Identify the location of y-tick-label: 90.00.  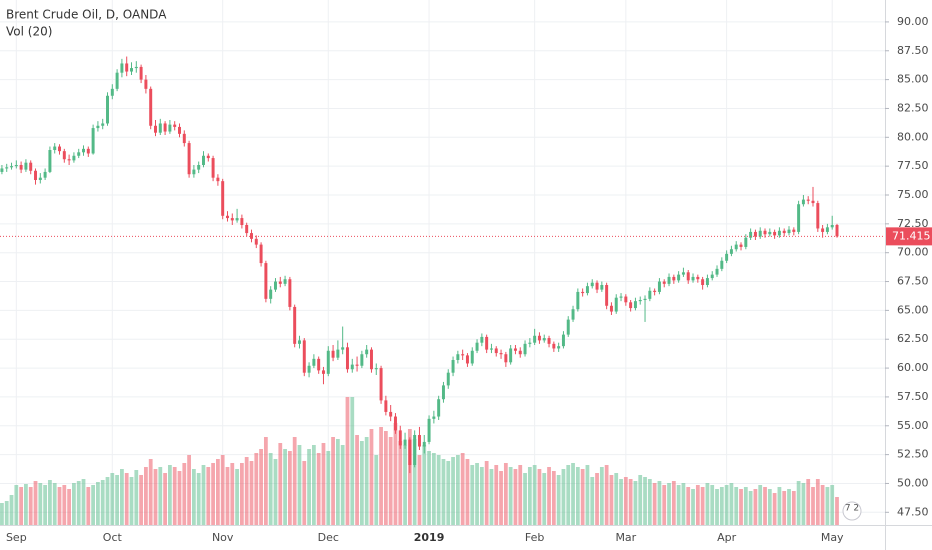
(913, 21).